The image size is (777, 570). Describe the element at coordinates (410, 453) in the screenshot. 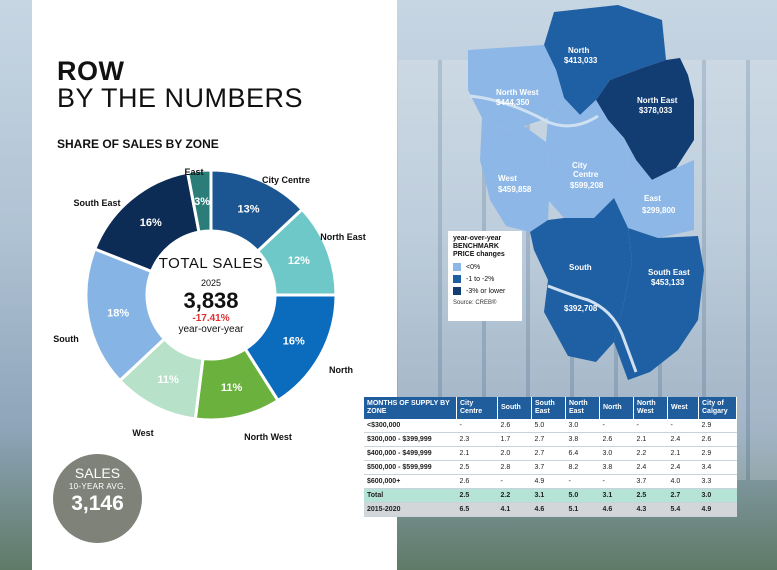

I see `table-cell: $400,000 - $499,999` at that location.